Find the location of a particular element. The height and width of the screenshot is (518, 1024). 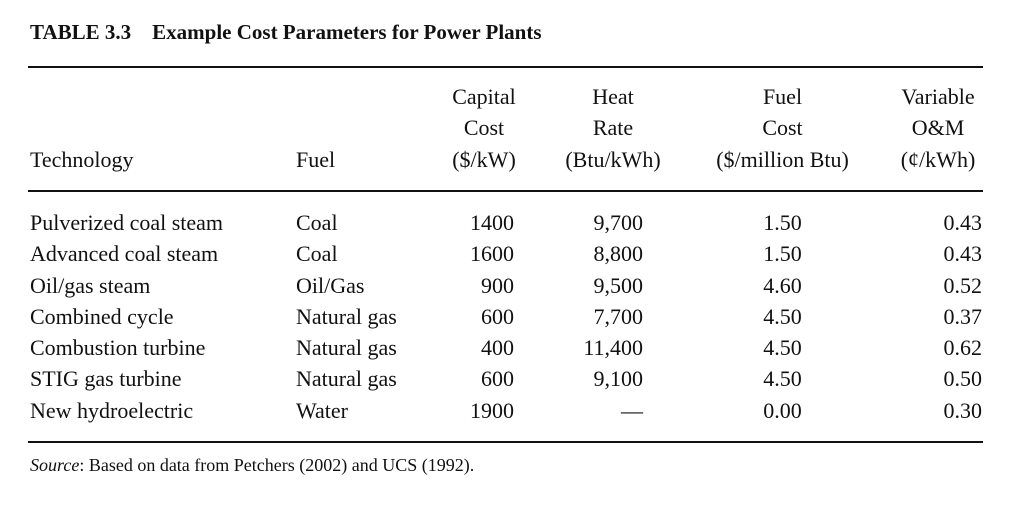

column-header-heat-rate: Heat Rate (Btu/kWh) is located at coordinates (613, 128).